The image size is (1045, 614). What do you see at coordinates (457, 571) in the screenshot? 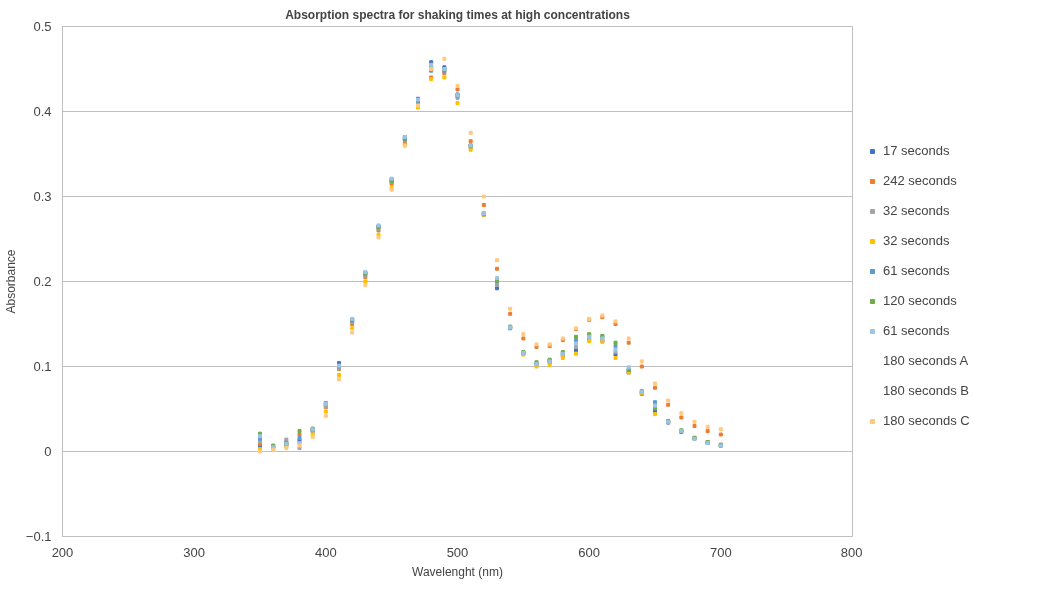
I see `x-axis-title: Wavelenght (nm)` at bounding box center [457, 571].